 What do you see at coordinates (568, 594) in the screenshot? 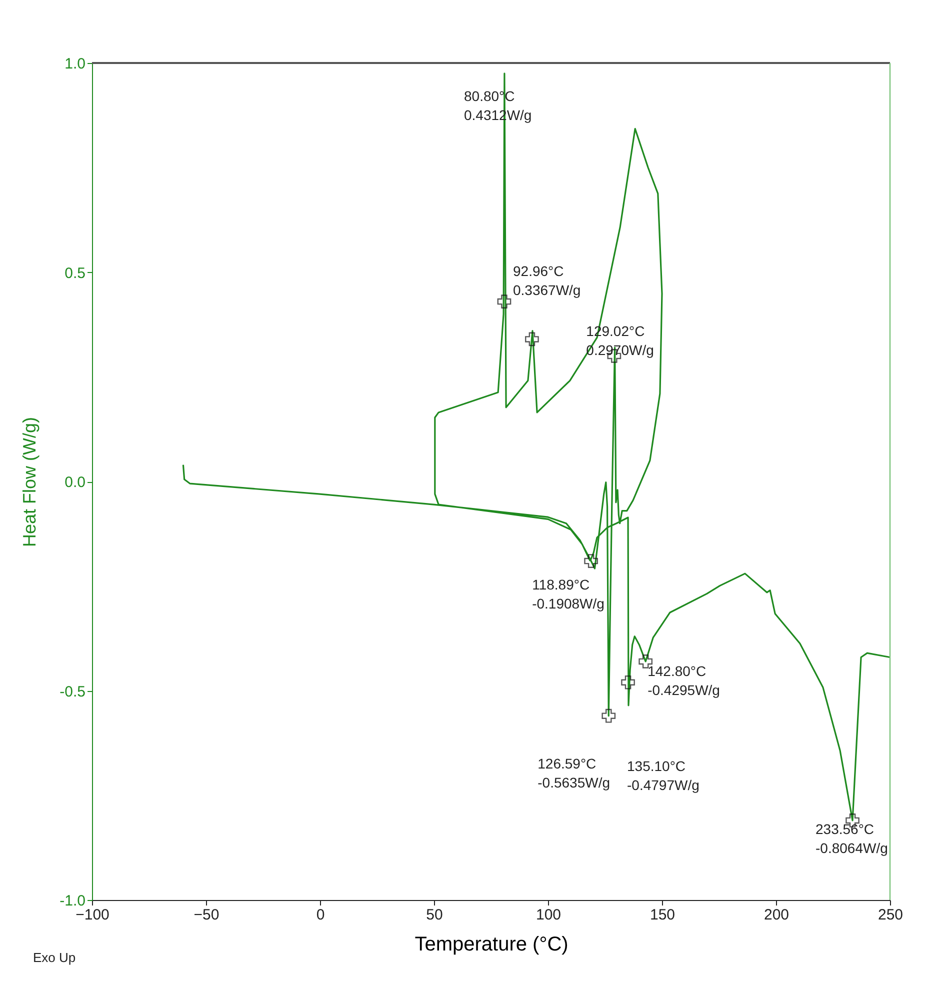
I see `annotation: 118.89°C -0.1908W/g` at bounding box center [568, 594].